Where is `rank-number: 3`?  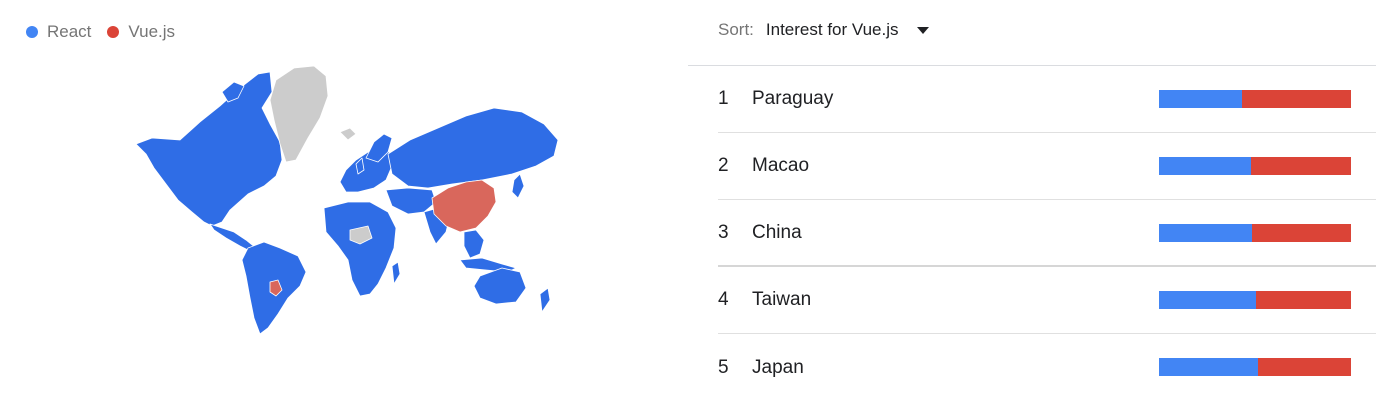
rank-number: 3 is located at coordinates (723, 232).